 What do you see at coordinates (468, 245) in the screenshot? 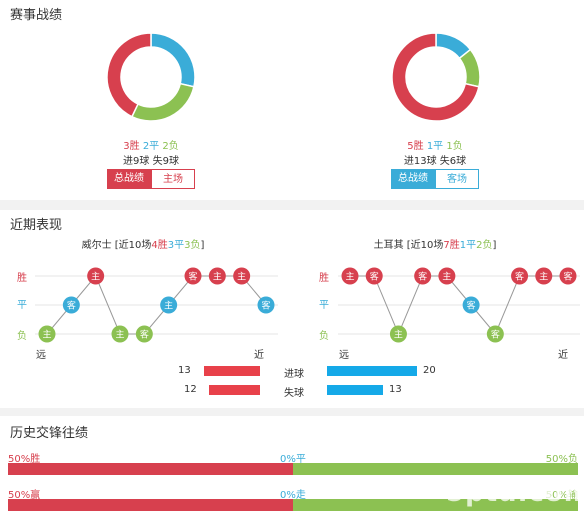
I see `right-draws: 1平` at bounding box center [468, 245].